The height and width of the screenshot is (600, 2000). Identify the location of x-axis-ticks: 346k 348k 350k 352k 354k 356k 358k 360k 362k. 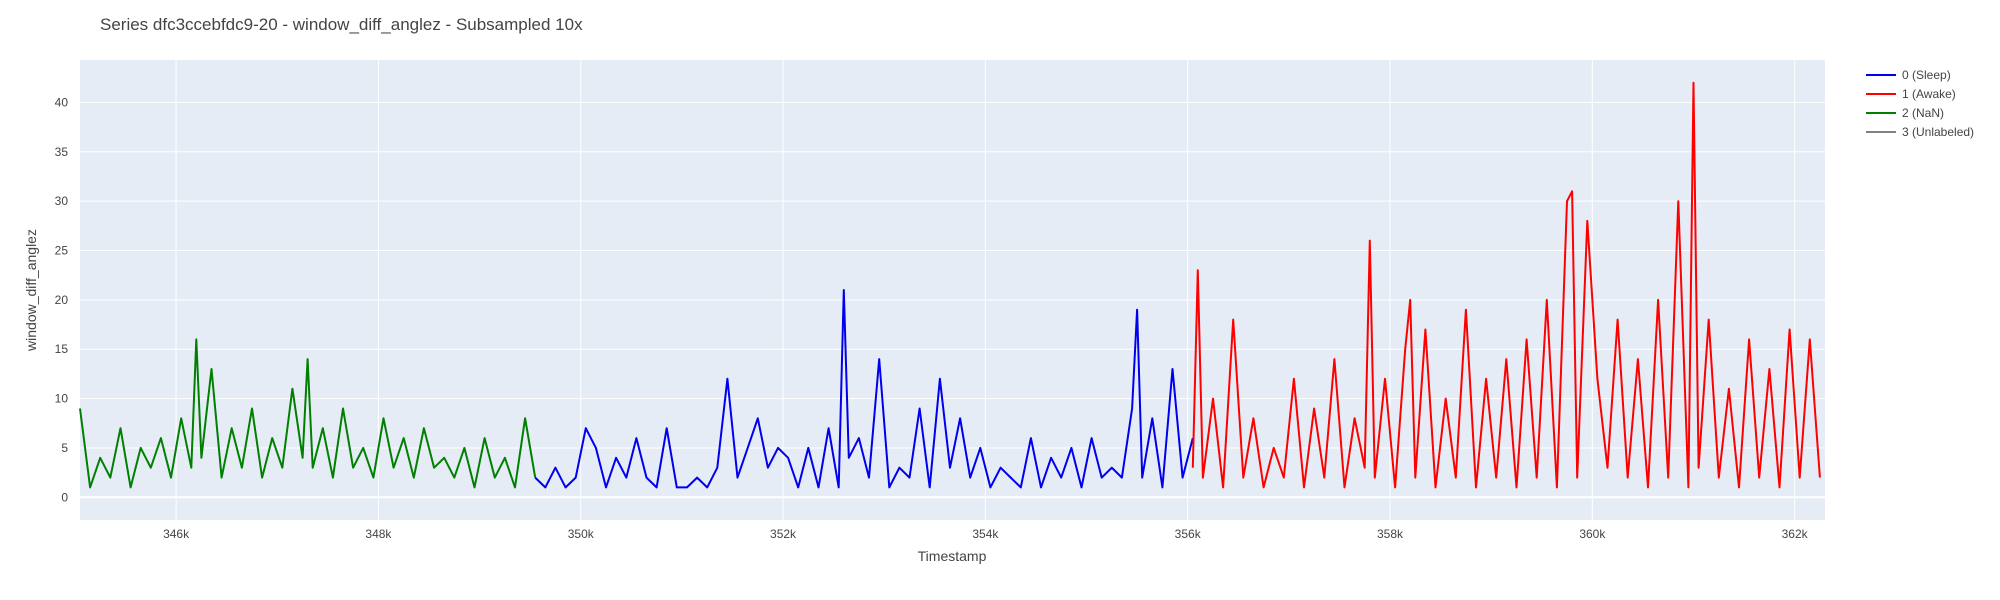
(986, 534).